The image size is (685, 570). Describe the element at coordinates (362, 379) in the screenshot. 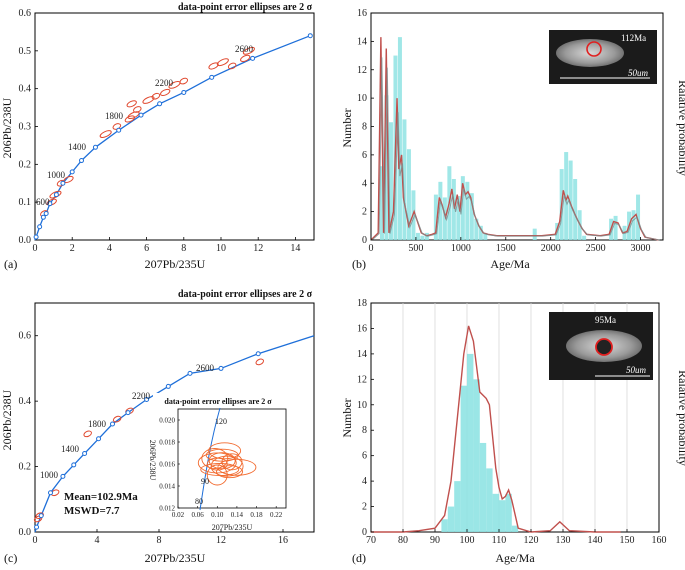

I see `y-tick-label: 12` at that location.